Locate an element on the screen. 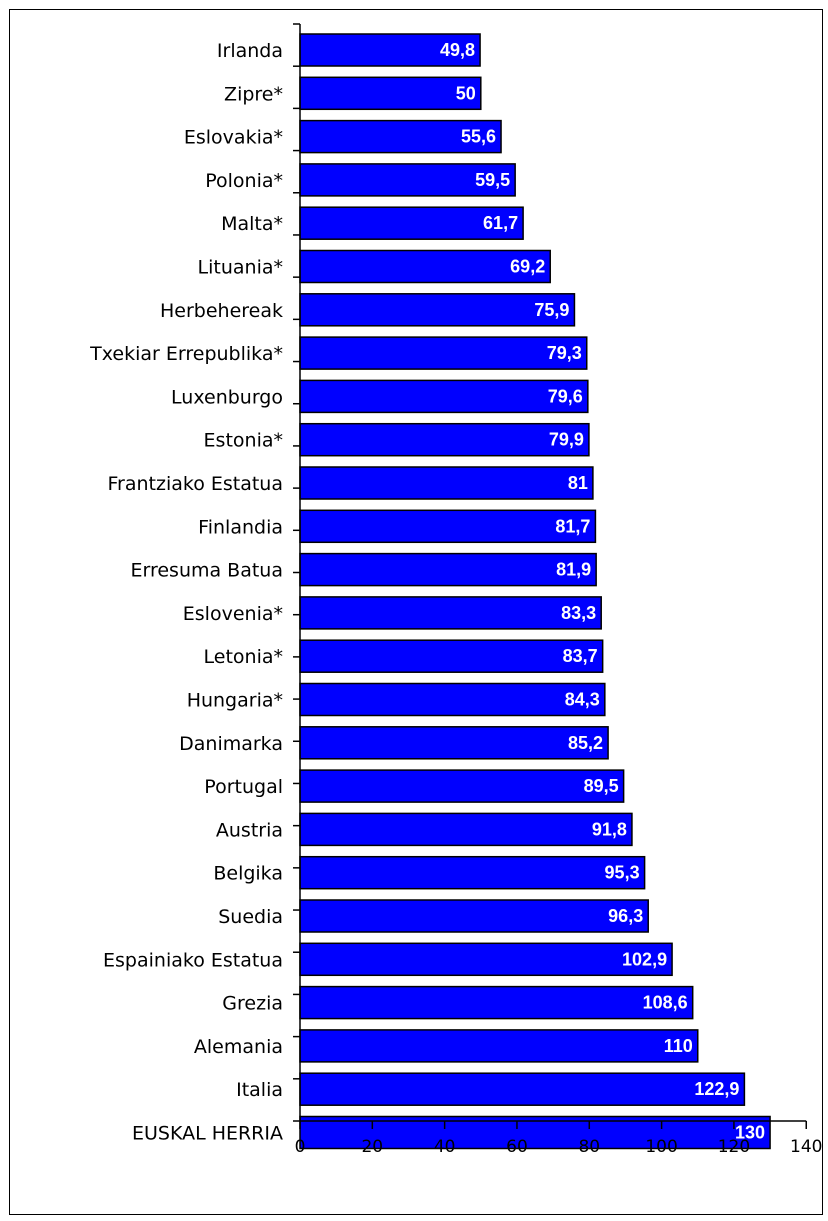 This screenshot has width=828, height=1221. data-label: 95,3 is located at coordinates (622, 873).